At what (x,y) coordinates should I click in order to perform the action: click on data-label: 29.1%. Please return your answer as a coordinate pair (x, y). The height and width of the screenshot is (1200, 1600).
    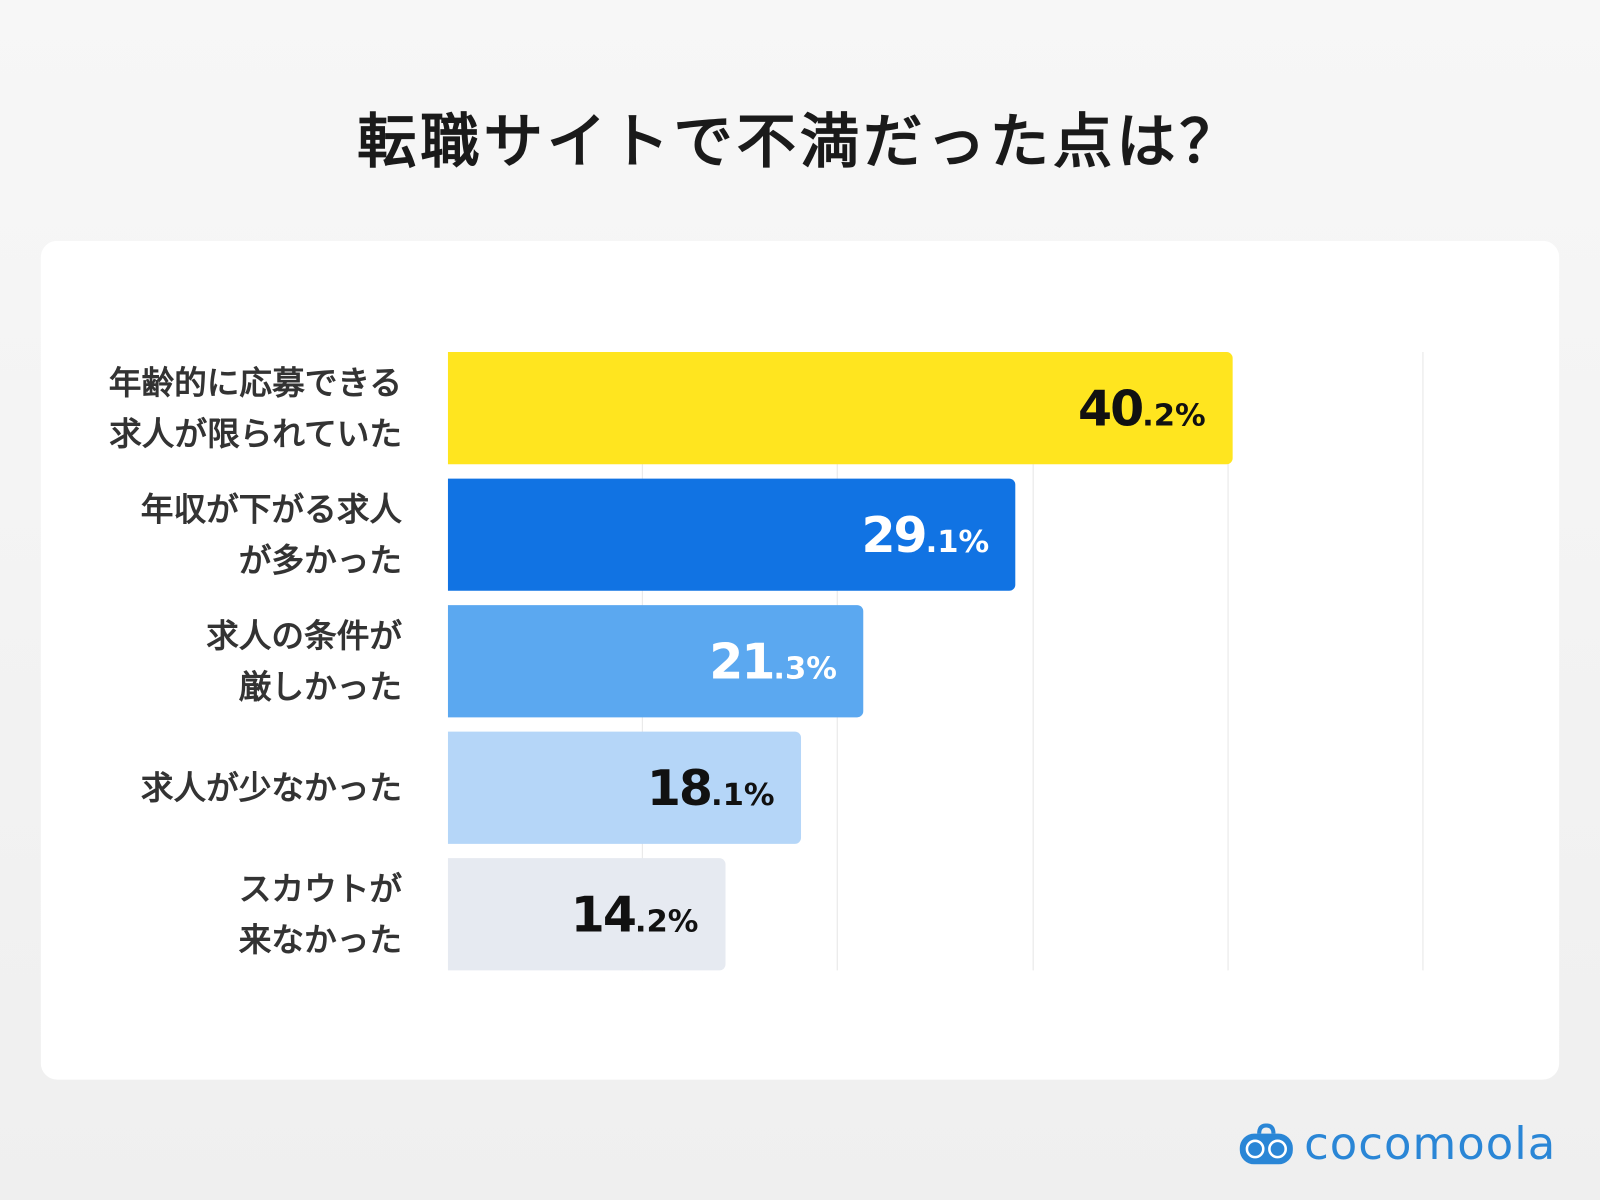
    Looking at the image, I should click on (925, 536).